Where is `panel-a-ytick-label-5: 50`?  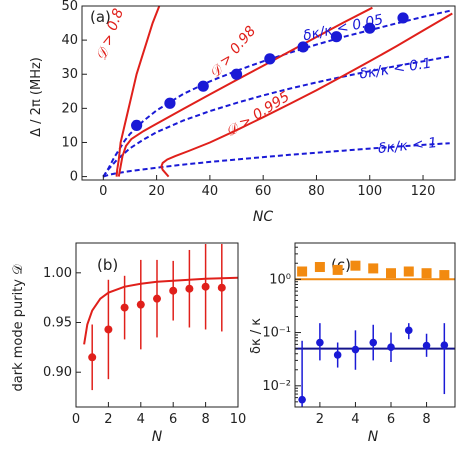
panel-a-ytick-label-5: 50 is located at coordinates (69, 7).